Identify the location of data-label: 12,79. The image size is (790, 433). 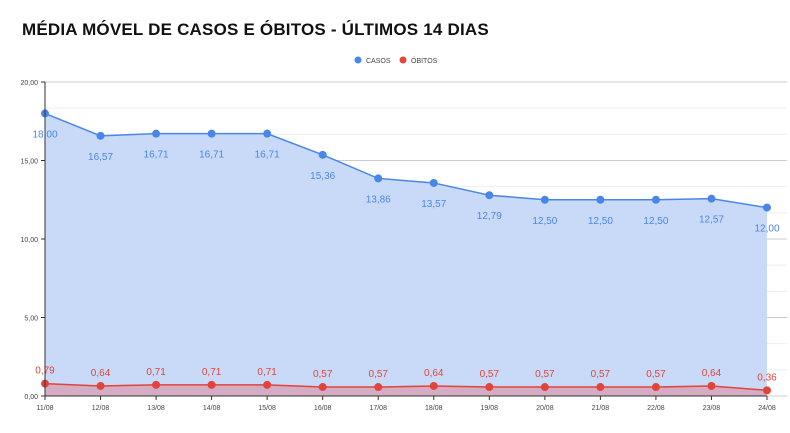
(489, 216).